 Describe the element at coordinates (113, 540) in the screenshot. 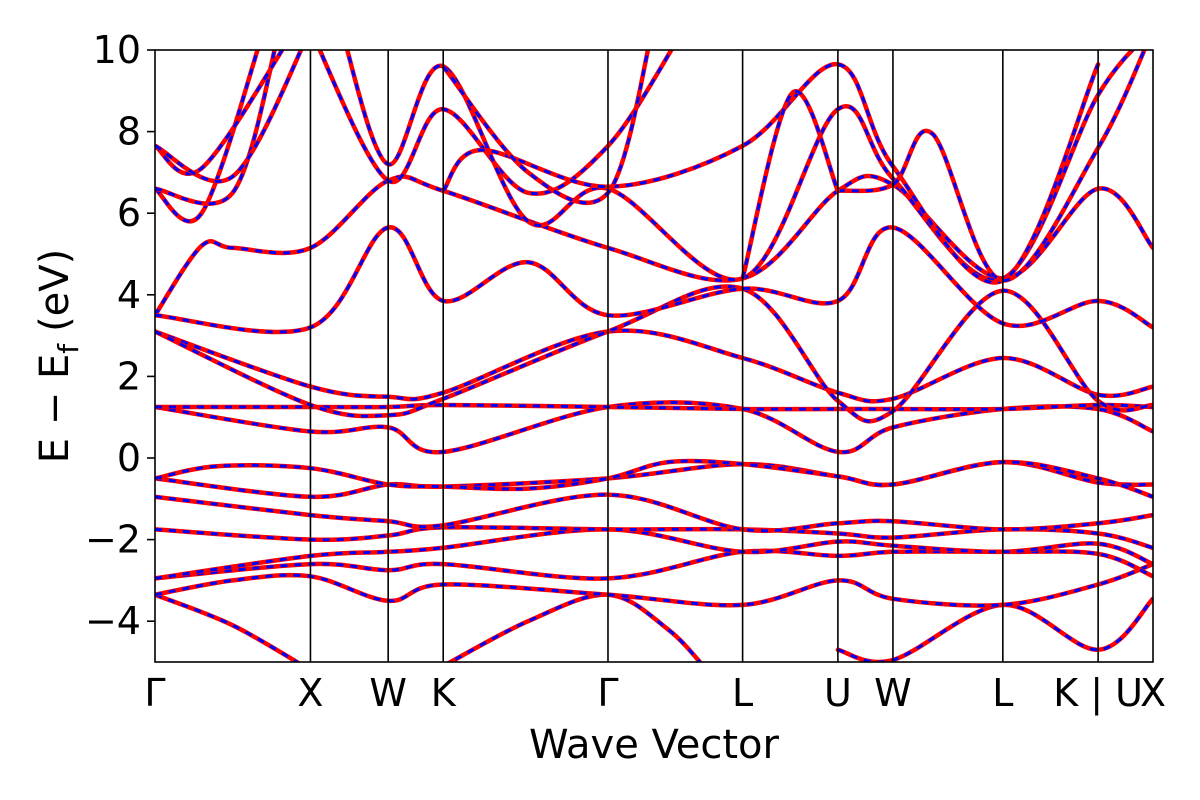

I see `y-tick-label: −2` at that location.